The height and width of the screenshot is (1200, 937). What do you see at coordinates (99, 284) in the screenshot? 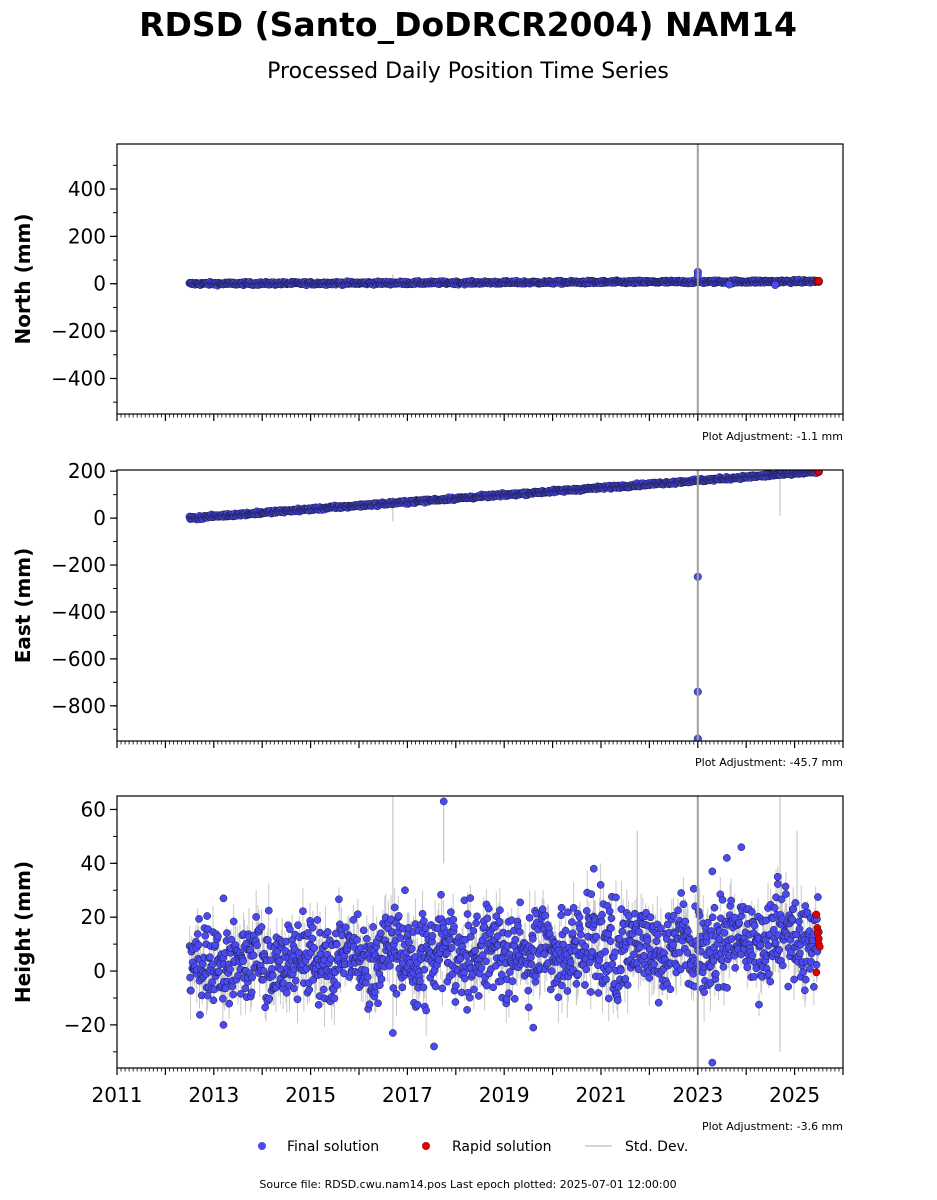
I see `y-tick-label: 0` at bounding box center [99, 284].